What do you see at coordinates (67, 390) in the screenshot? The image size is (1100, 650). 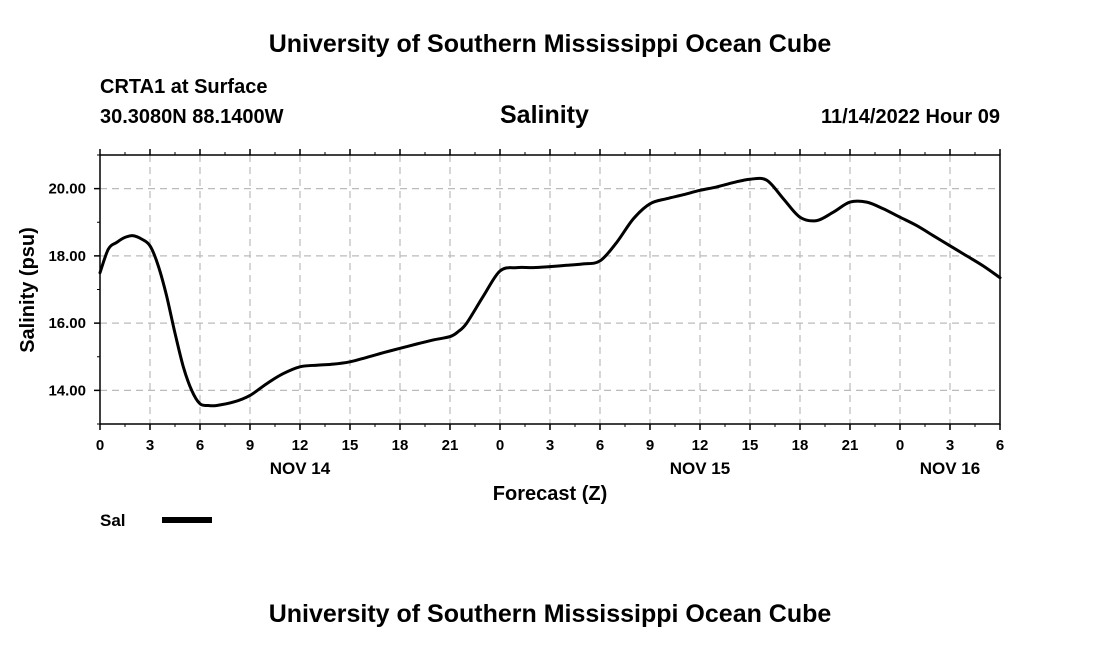 I see `y-tick-label: 14.00` at bounding box center [67, 390].